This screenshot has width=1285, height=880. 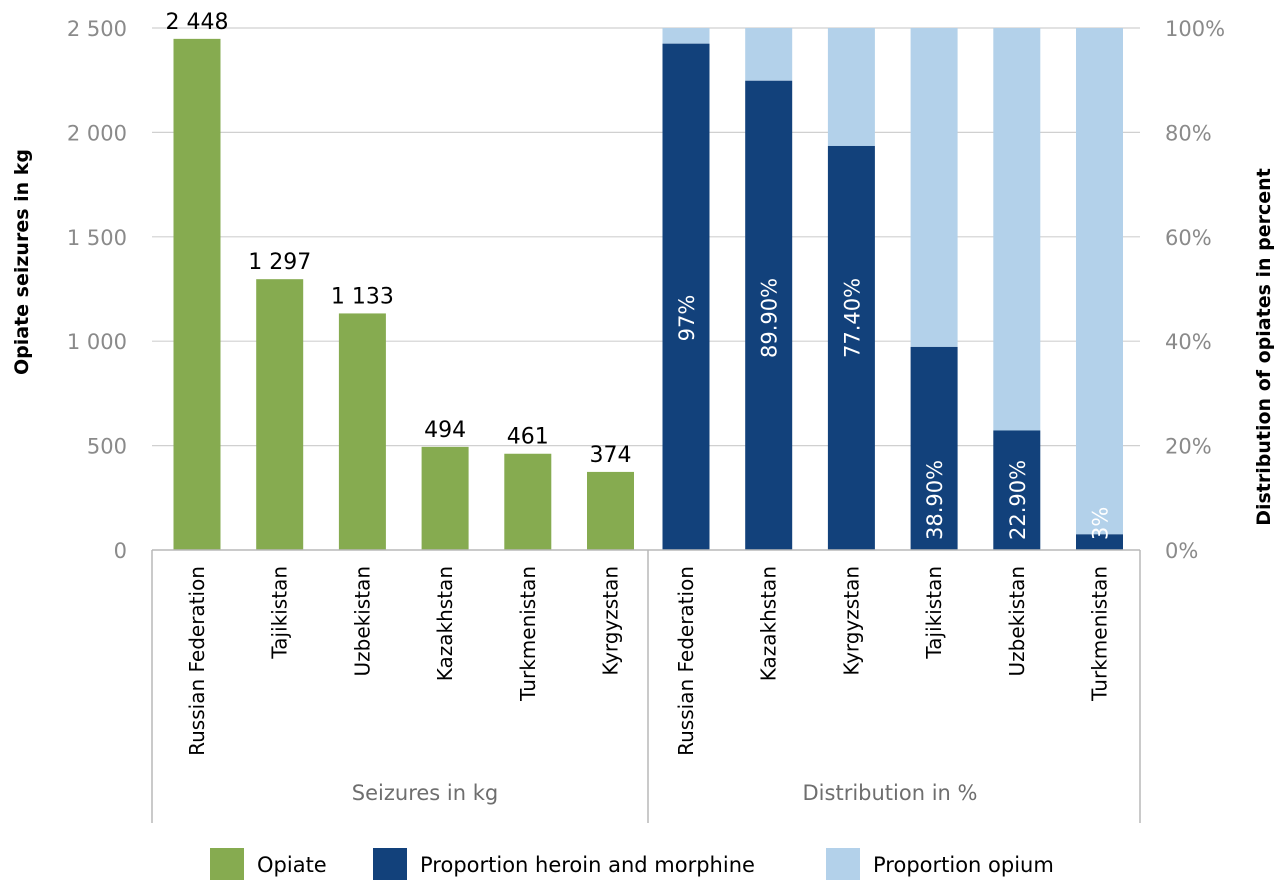 What do you see at coordinates (1188, 447) in the screenshot?
I see `right-tick-label: 20%` at bounding box center [1188, 447].